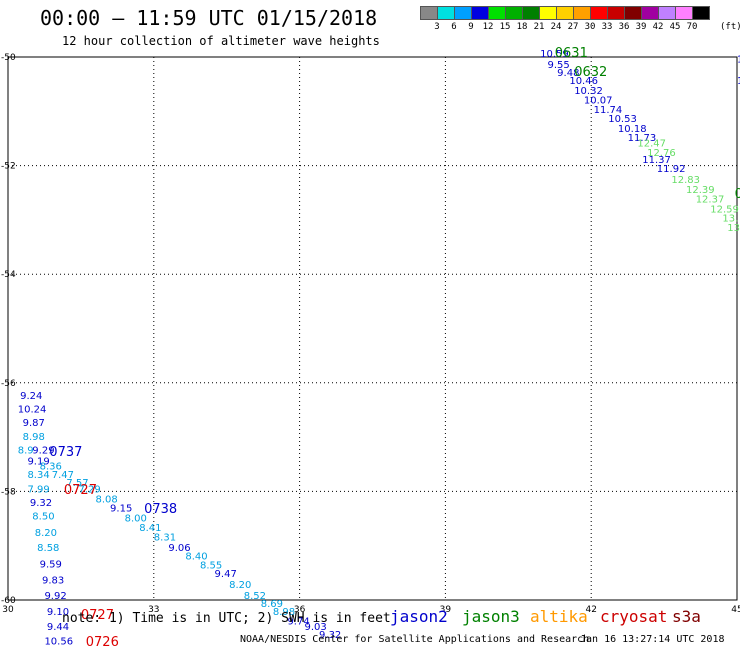  Describe the element at coordinates (590, 610) in the screenshot. I see `x-tick-label: 42` at that location.